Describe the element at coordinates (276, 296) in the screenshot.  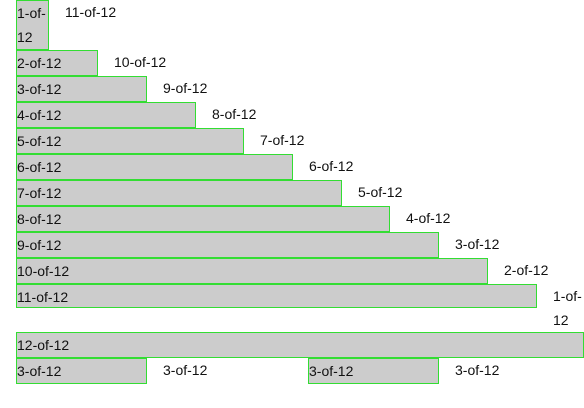
I see `grid-cell-filled: 11-of-12` at that location.